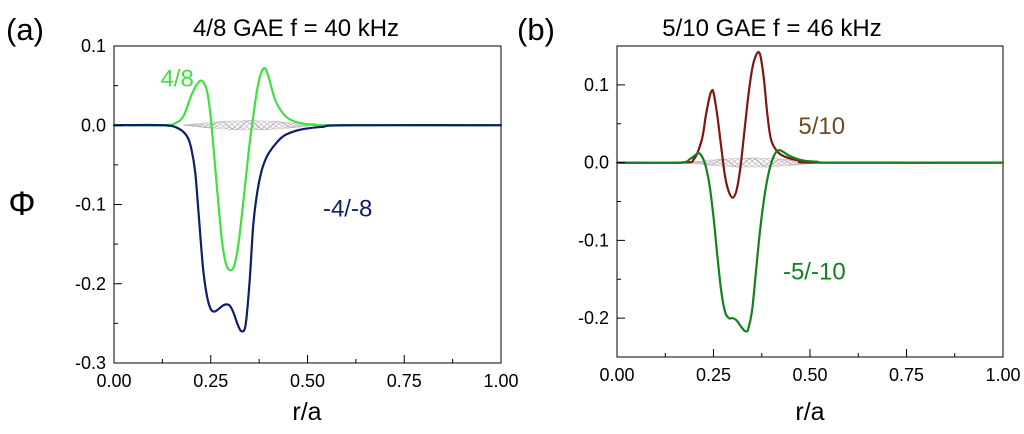  I want to click on panel-a-x-axis: 0.00 0.25 0.50 0.75 1.00, so click(307, 373).